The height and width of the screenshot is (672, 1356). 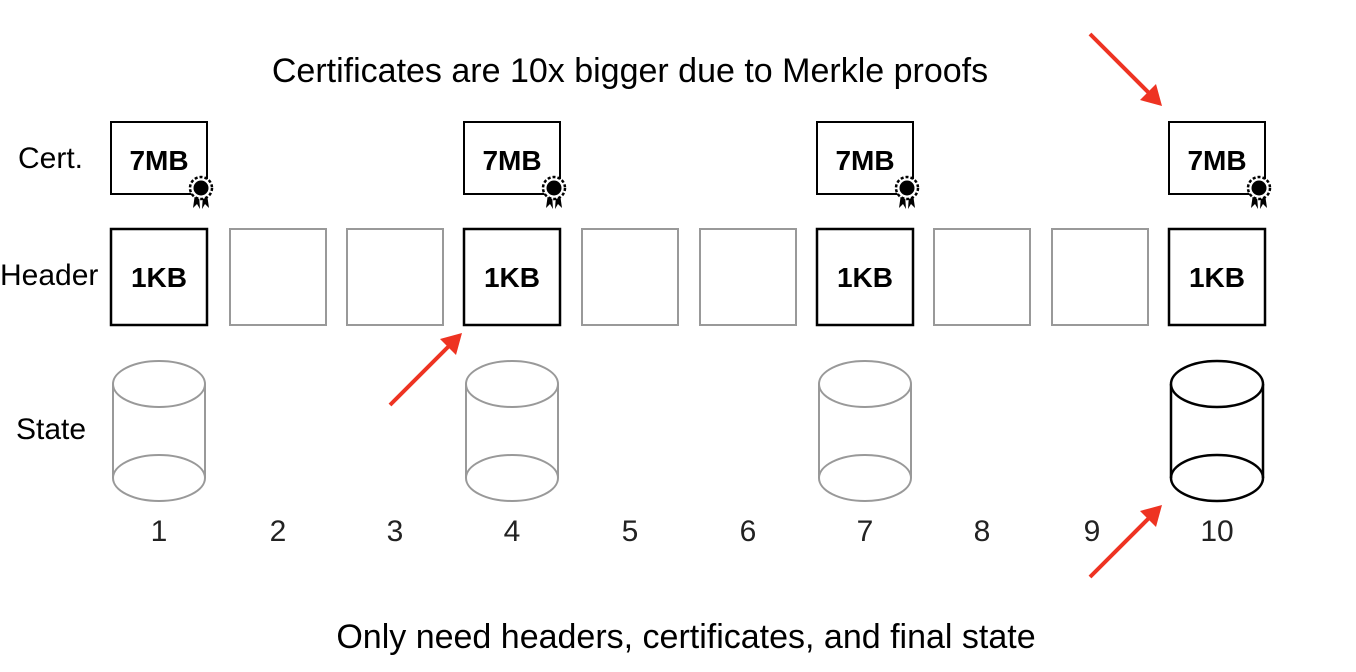 What do you see at coordinates (982, 388) in the screenshot?
I see `block-column-8: 8` at bounding box center [982, 388].